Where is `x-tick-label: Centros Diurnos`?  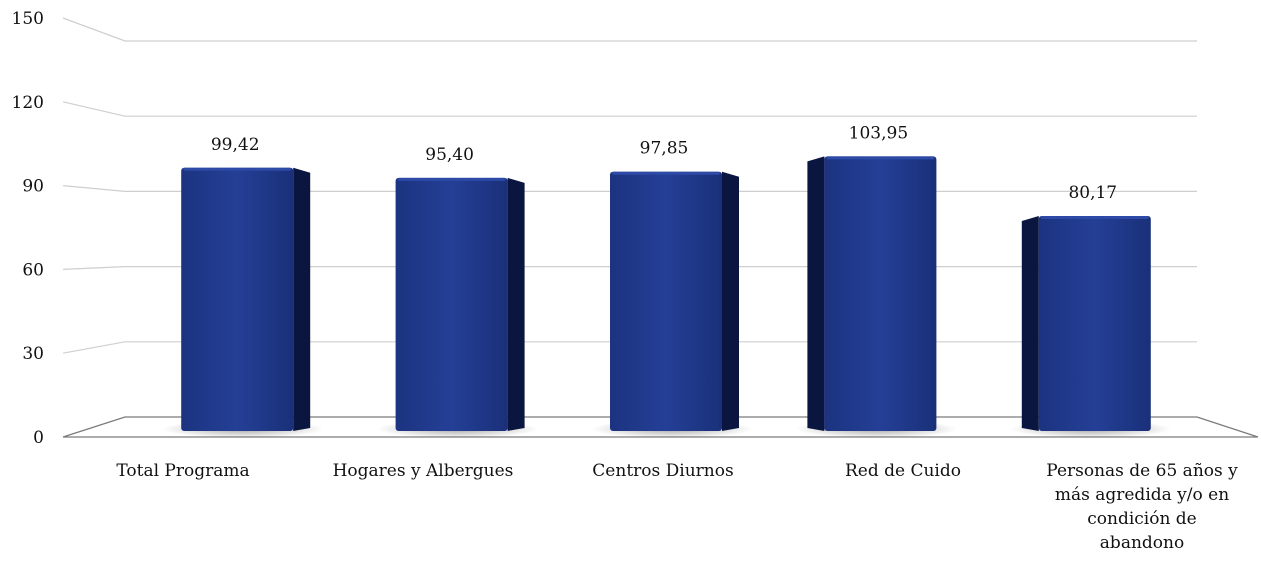 x-tick-label: Centros Diurnos is located at coordinates (662, 471).